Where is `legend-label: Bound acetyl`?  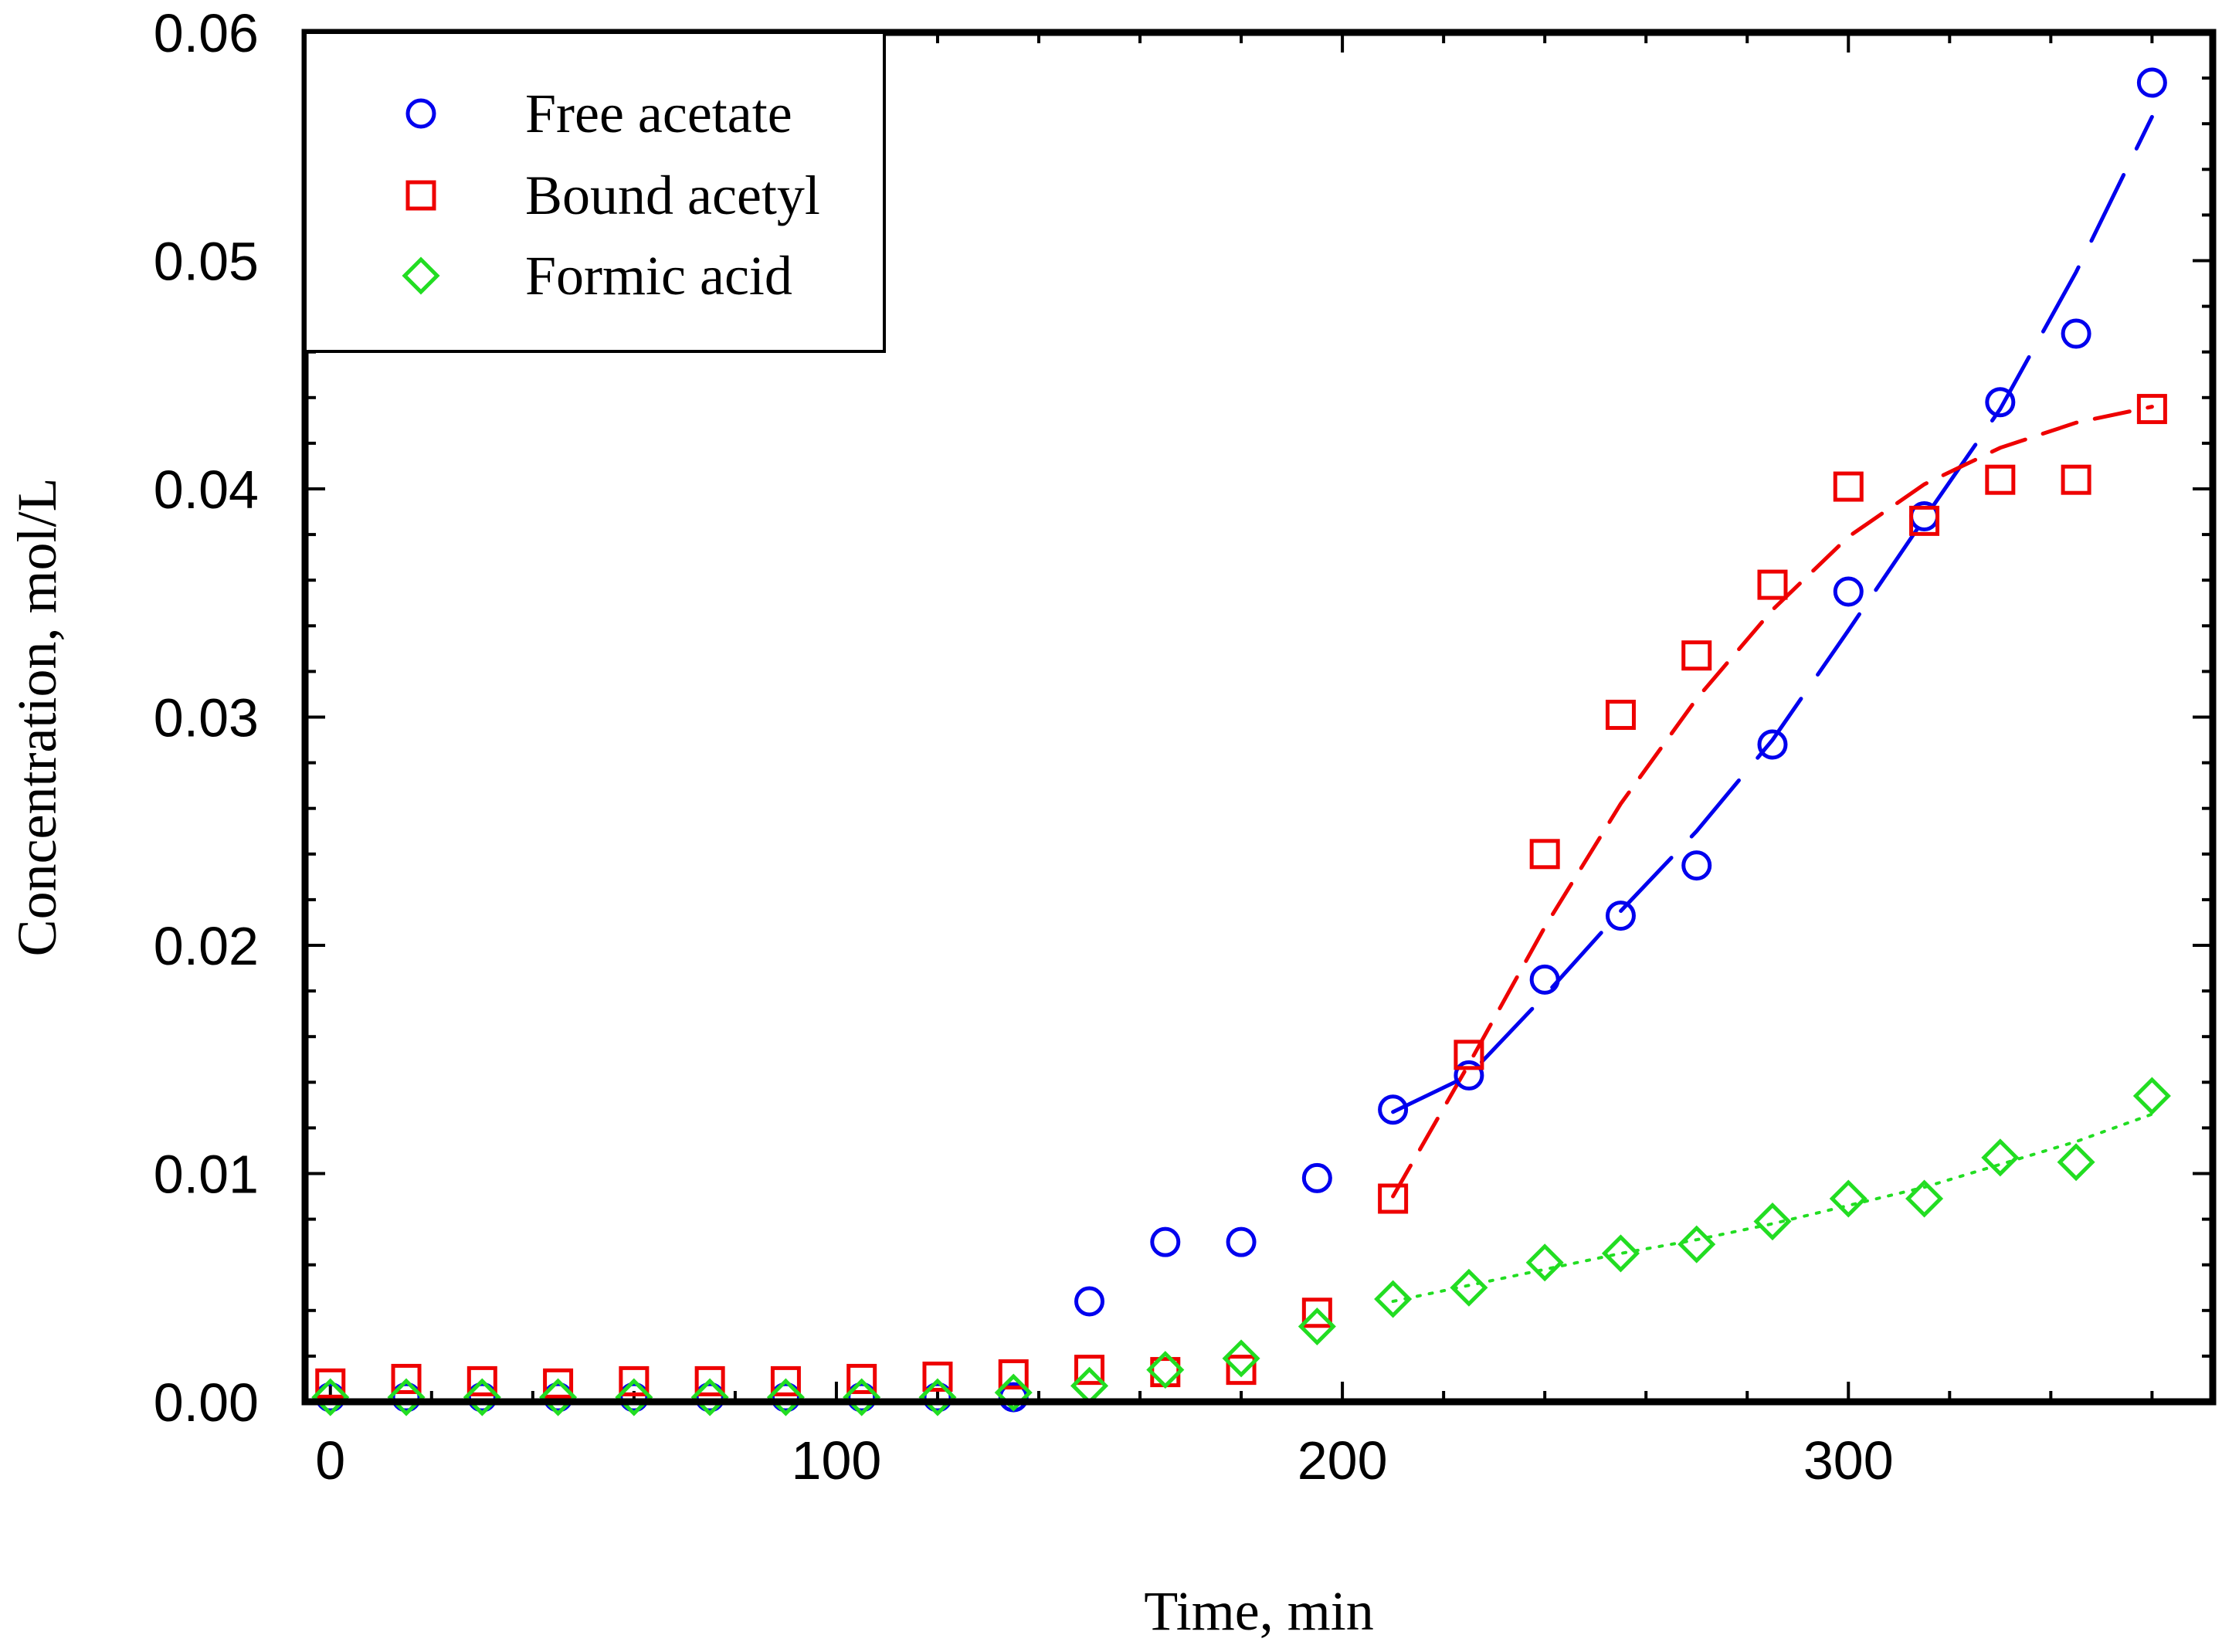 legend-label: Bound acetyl is located at coordinates (672, 195).